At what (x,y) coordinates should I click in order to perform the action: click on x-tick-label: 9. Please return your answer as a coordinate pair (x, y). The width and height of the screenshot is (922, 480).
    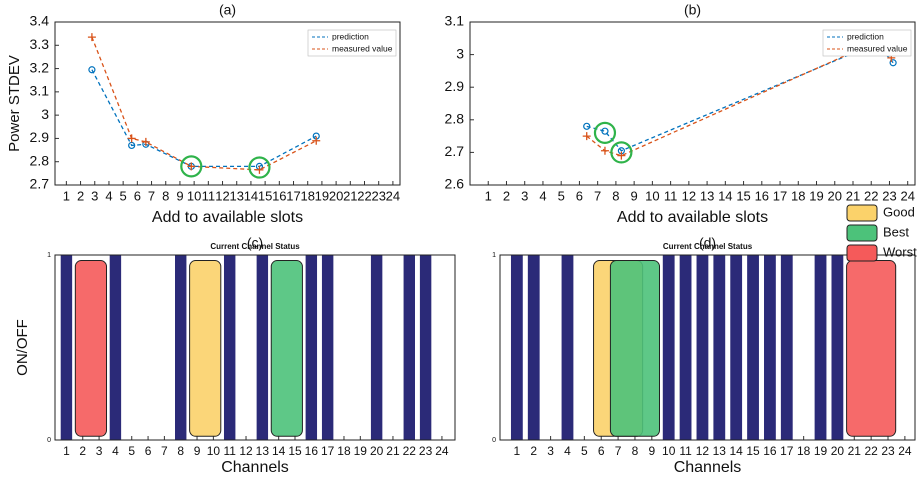
    Looking at the image, I should click on (651, 451).